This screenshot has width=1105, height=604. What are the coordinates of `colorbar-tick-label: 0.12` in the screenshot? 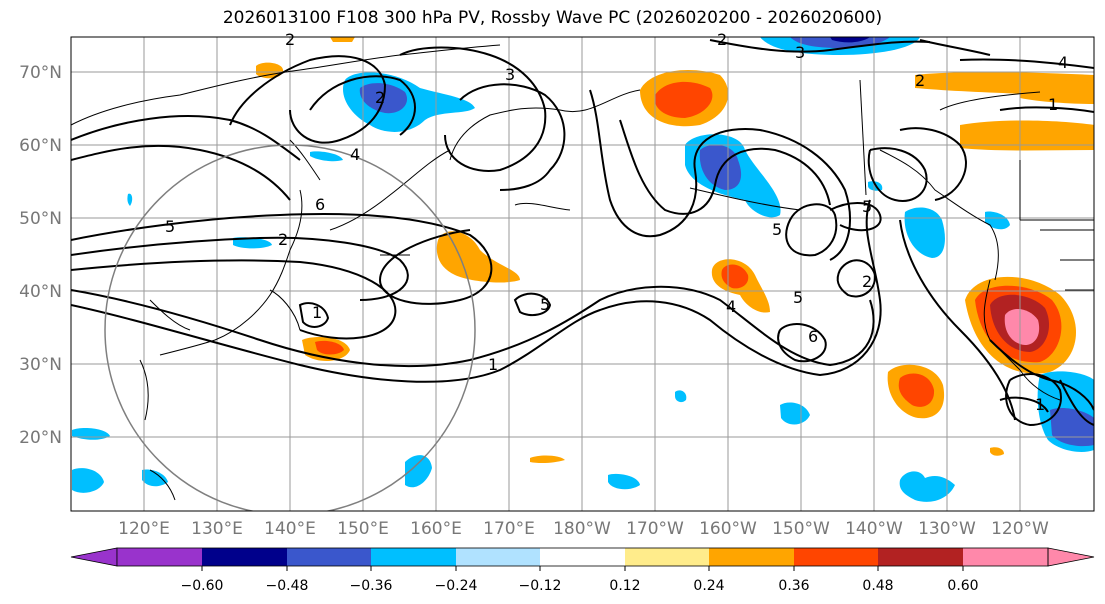 It's located at (624, 586).